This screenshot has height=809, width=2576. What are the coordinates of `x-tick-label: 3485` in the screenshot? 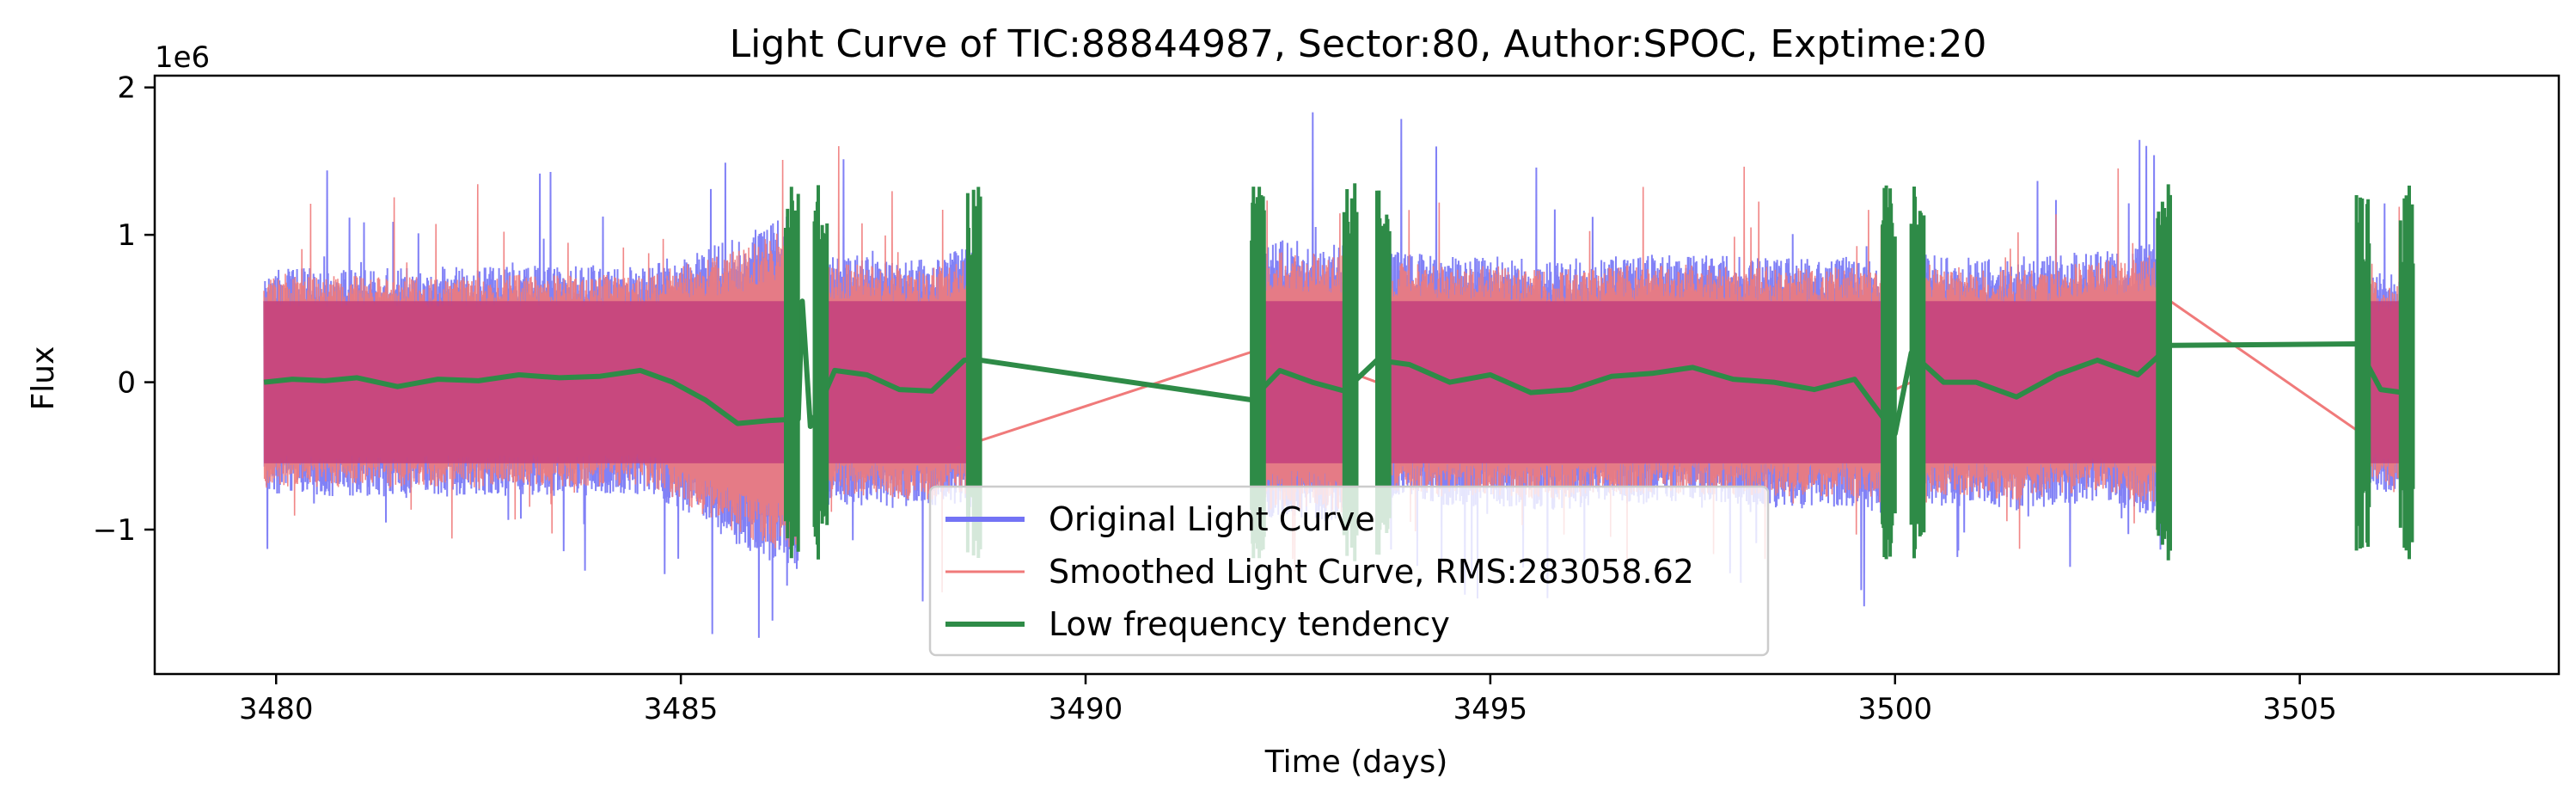 It's located at (681, 709).